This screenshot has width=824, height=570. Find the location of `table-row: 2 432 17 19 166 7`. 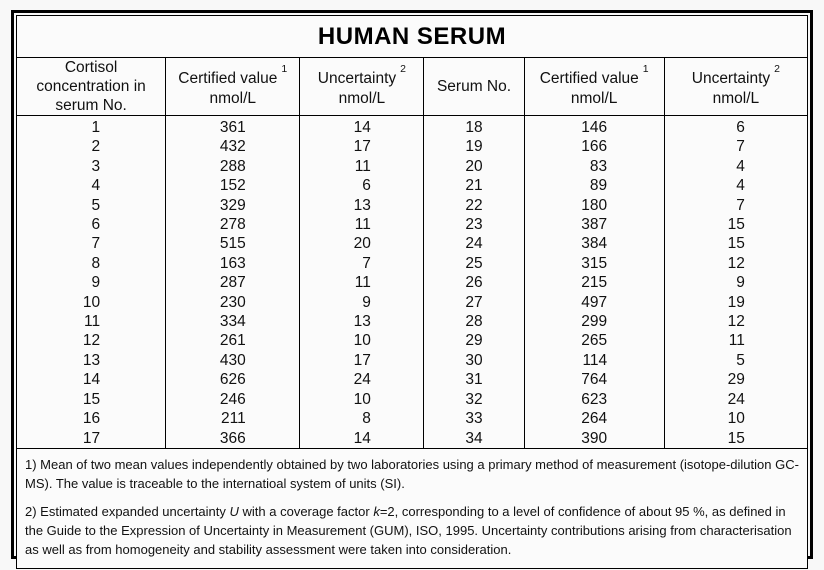

table-row: 2 432 17 19 166 7 is located at coordinates (412, 147).